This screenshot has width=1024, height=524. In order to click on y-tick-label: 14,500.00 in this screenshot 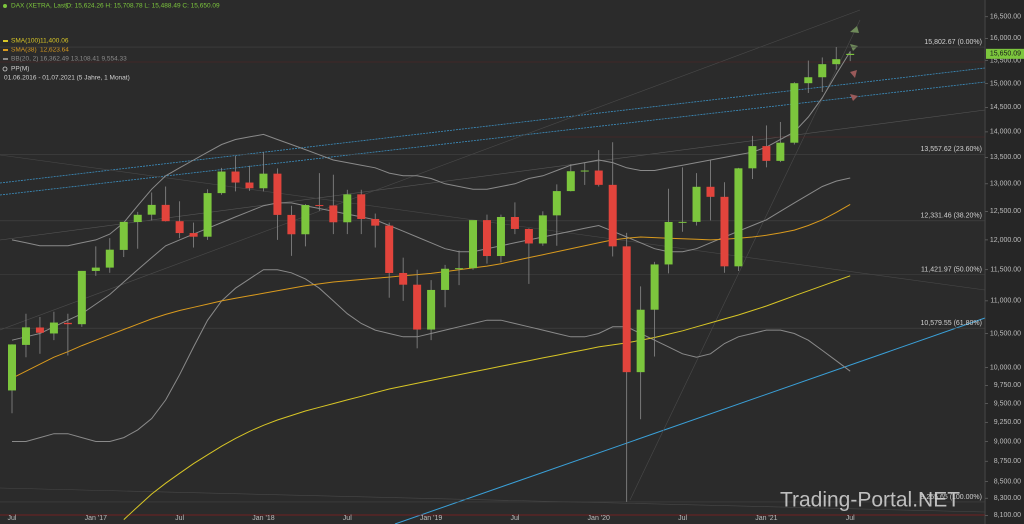, I will do `click(1005, 107)`.